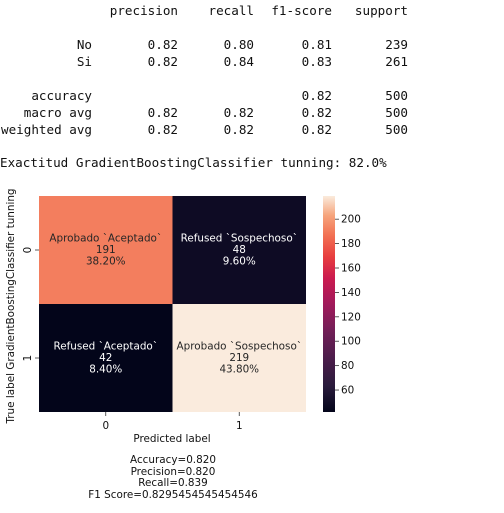 The height and width of the screenshot is (513, 504). Describe the element at coordinates (171, 439) in the screenshot. I see `x-axis-label: Predicted label` at that location.